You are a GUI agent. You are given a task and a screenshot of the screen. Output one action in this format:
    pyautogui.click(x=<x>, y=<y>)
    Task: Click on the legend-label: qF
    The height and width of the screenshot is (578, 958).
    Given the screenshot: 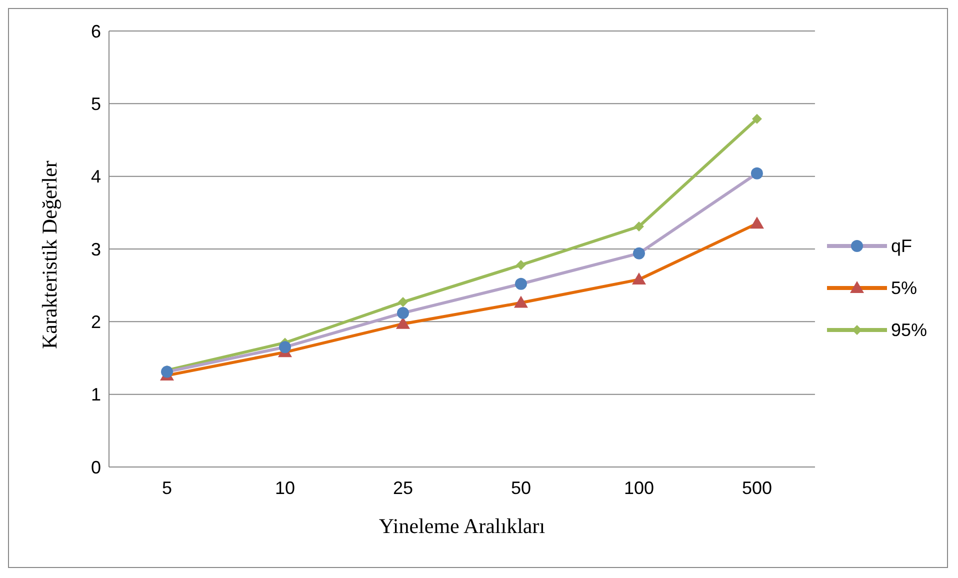 What is the action you would take?
    pyautogui.click(x=901, y=246)
    